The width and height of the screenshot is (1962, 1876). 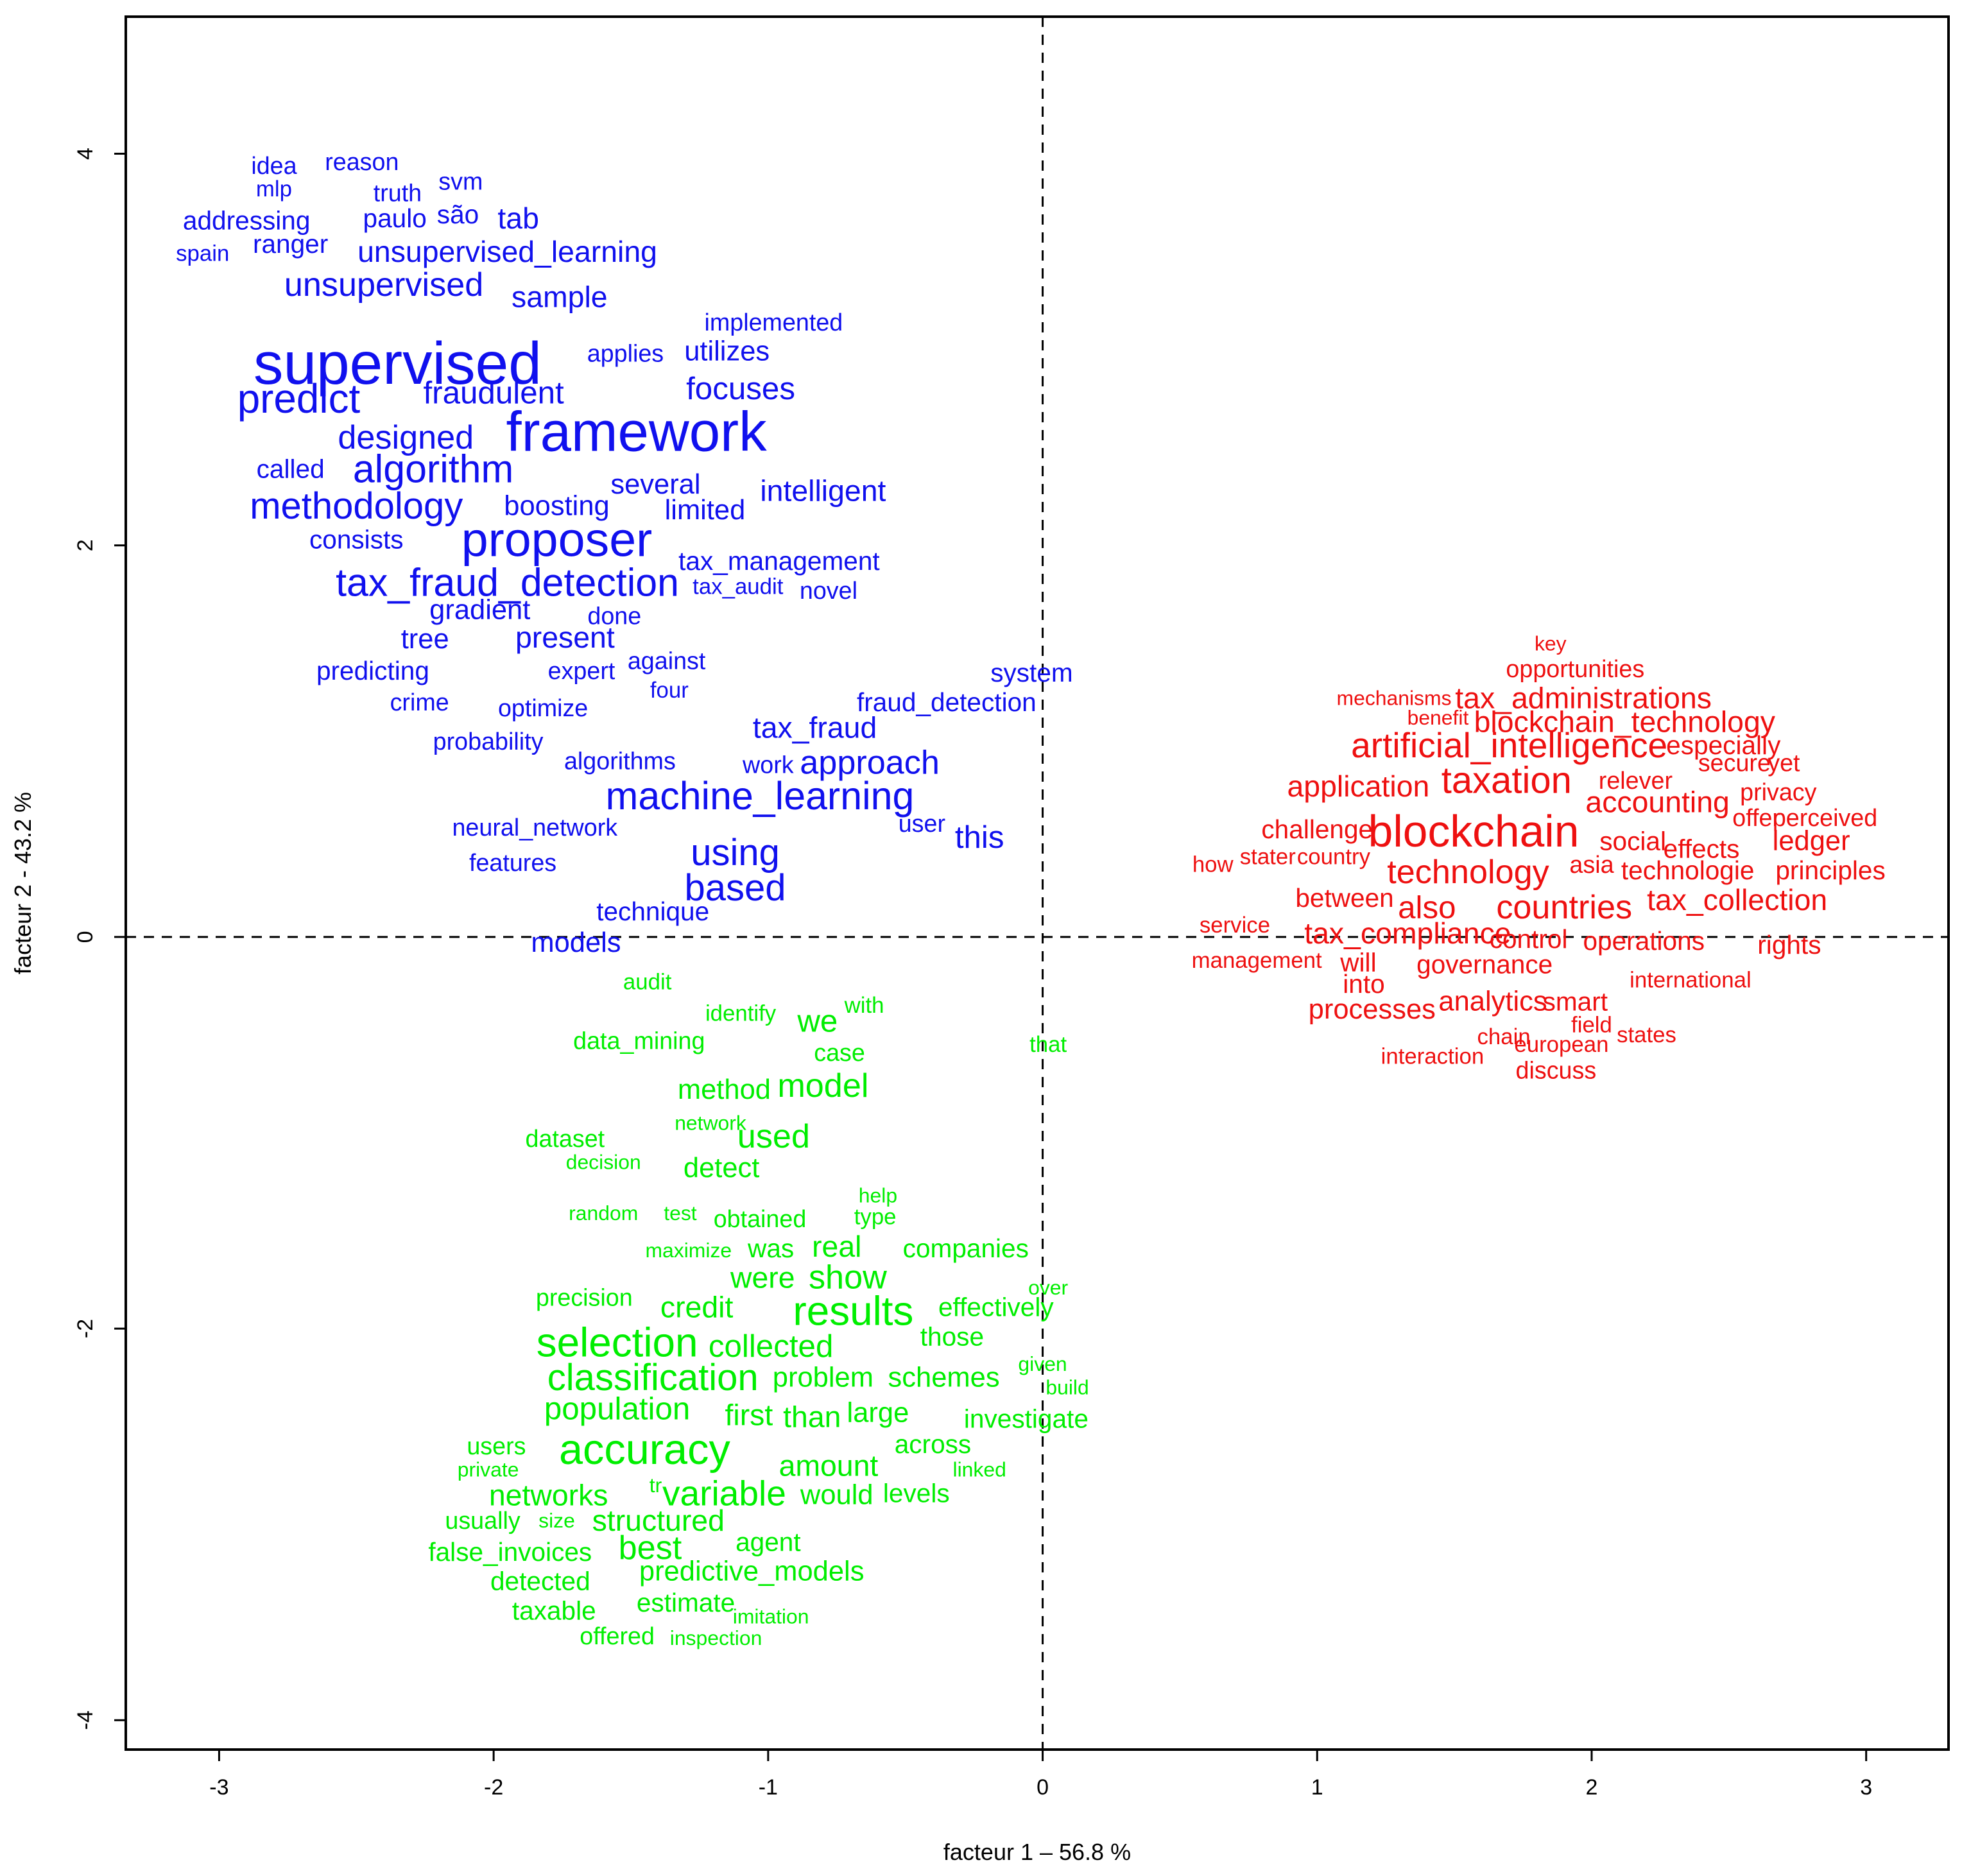 I want to click on word-label: opportunities, so click(x=1575, y=668).